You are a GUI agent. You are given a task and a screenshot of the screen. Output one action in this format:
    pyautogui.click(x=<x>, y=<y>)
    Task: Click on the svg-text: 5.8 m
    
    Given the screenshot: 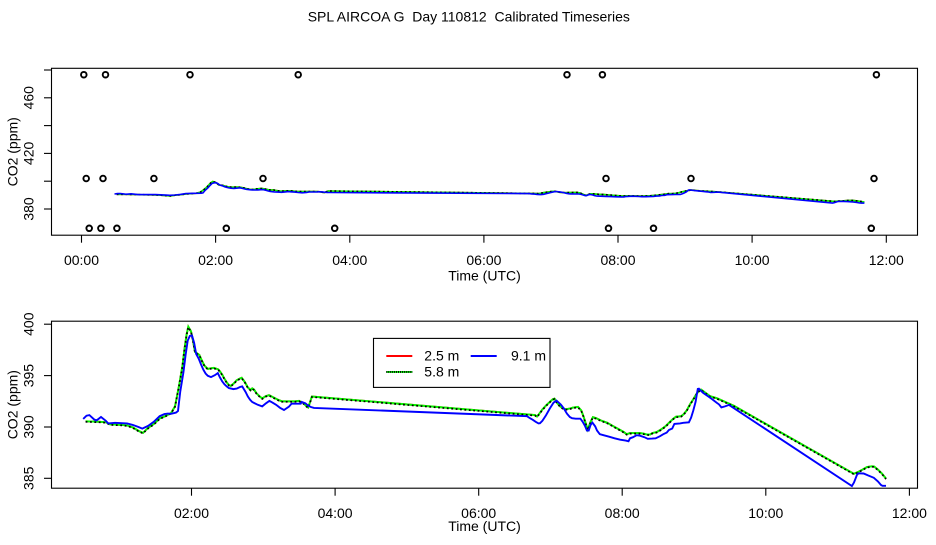 What is the action you would take?
    pyautogui.click(x=441, y=372)
    